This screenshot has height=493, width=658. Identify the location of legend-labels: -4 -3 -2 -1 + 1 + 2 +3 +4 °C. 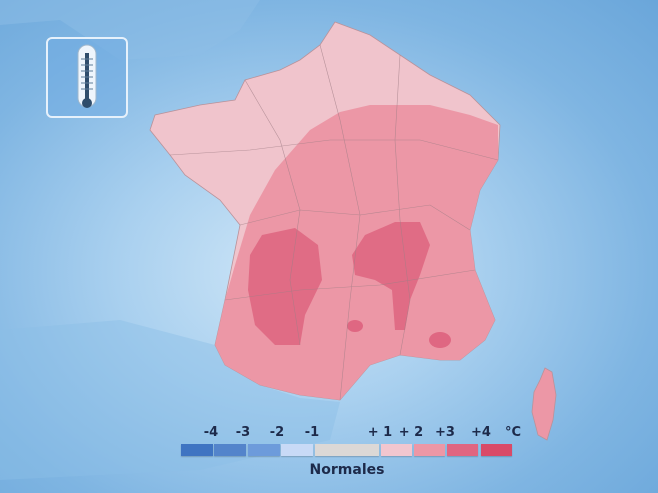
(329, 434).